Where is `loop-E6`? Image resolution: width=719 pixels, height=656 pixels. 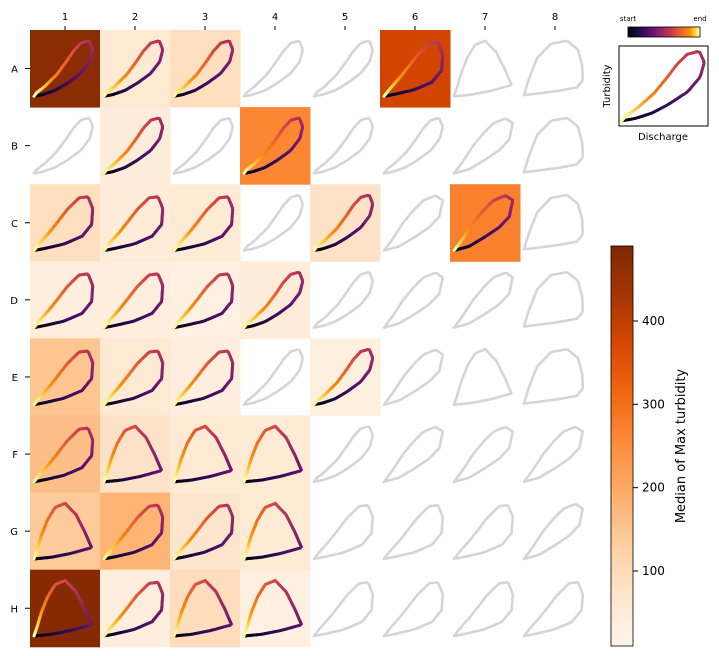 loop-E6 is located at coordinates (413, 377).